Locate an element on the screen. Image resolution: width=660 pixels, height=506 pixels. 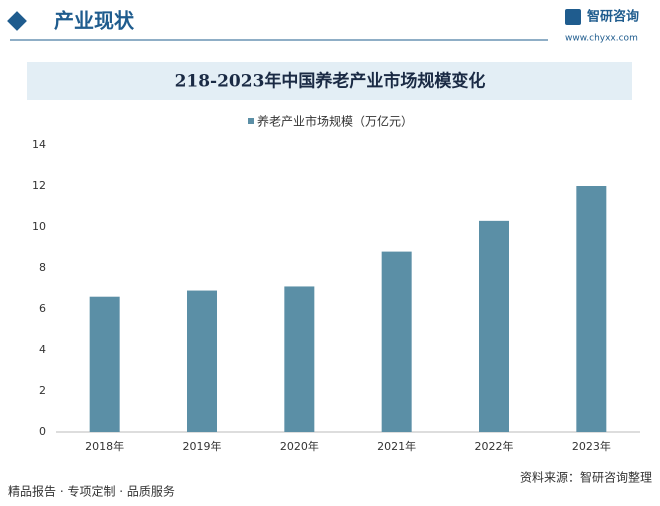
footer-source: 资料来源：智研咨询整理 is located at coordinates (586, 477).